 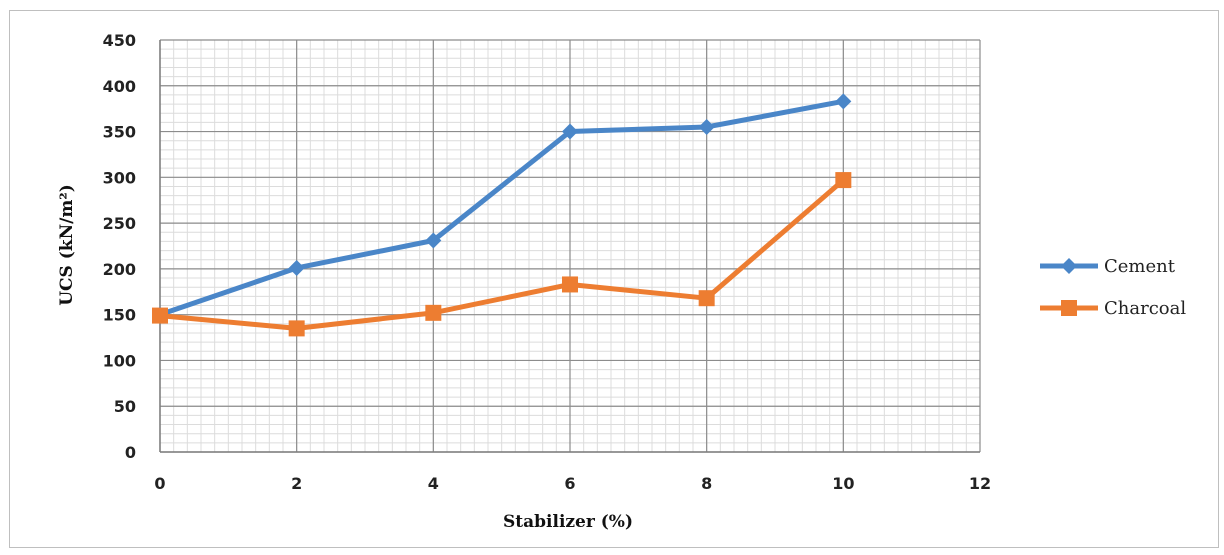 I want to click on legend: Cement Charcoal, so click(x=1113, y=287).